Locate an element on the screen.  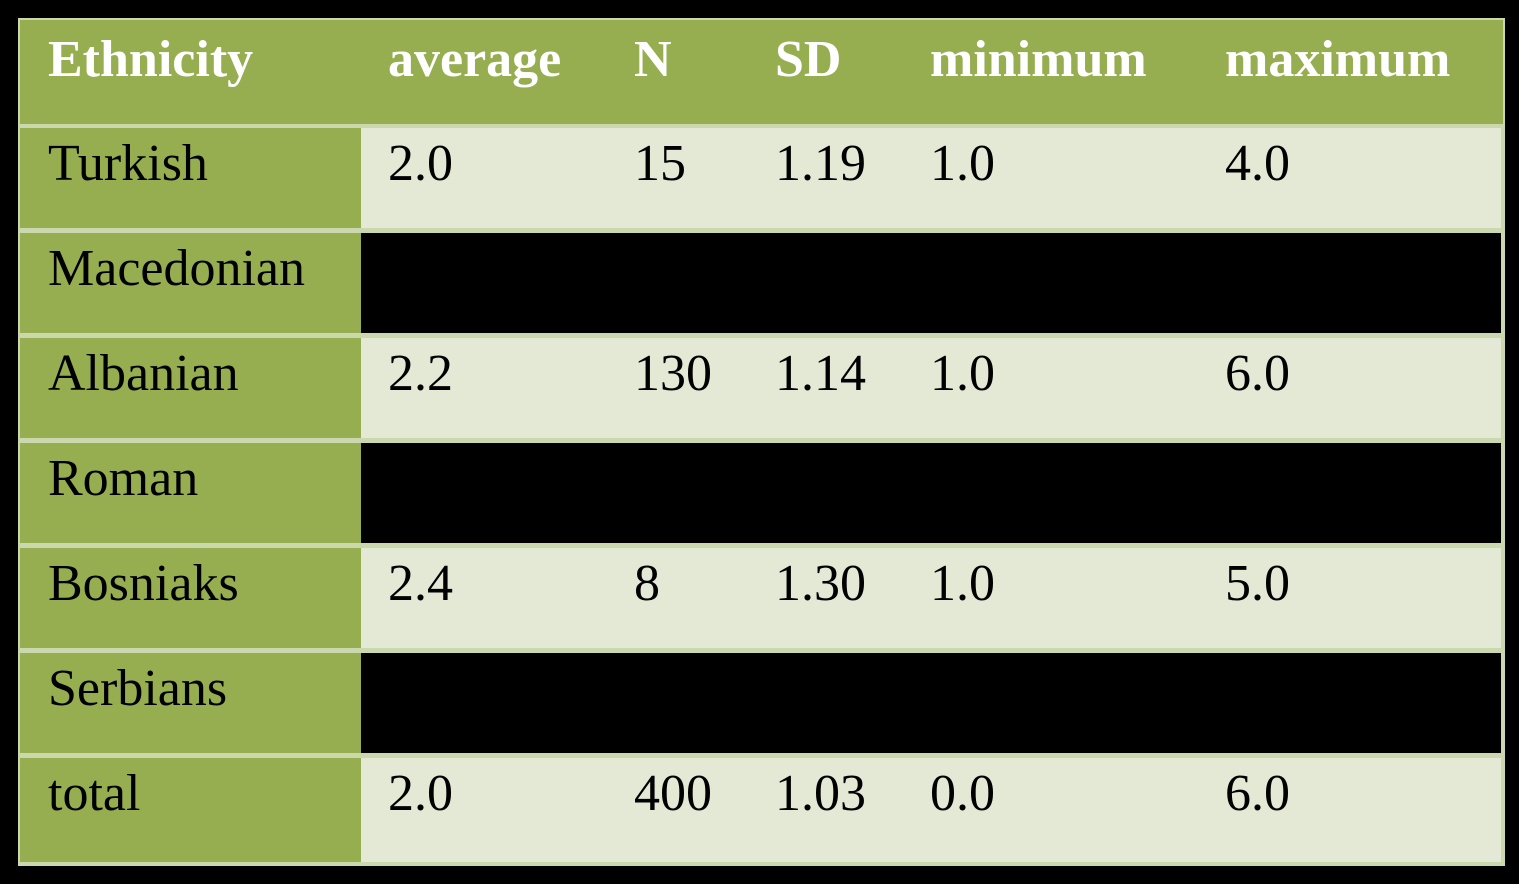
header-cell: N is located at coordinates (653, 59).